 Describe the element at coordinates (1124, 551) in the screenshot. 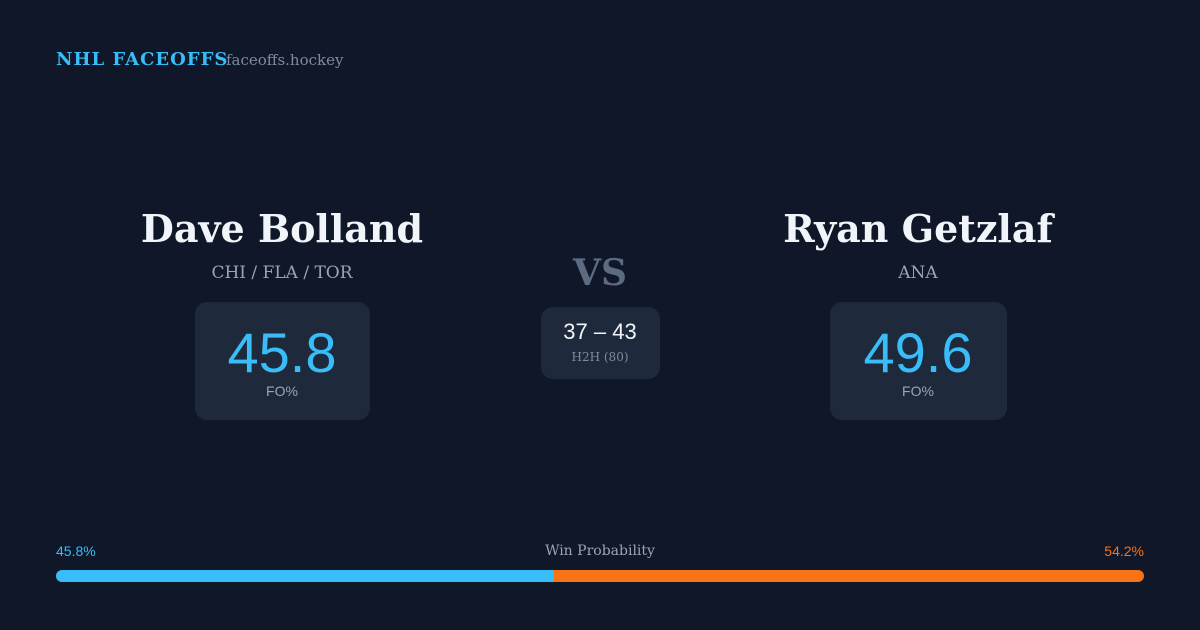

I see `win-prob-right: 54.2%` at that location.